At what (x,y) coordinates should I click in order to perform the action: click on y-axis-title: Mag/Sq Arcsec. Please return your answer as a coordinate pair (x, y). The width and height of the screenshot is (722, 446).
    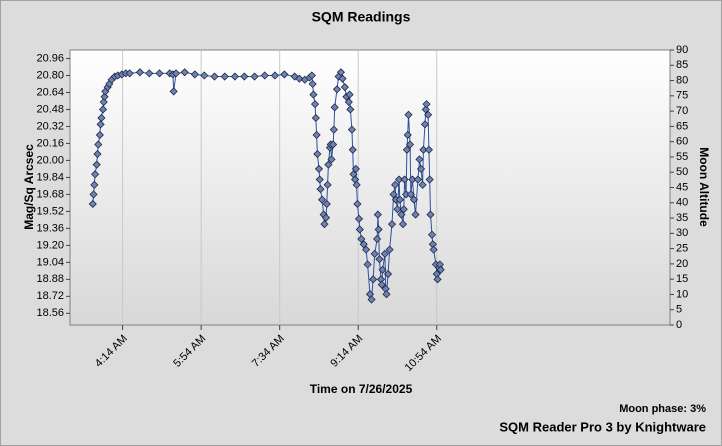
    Looking at the image, I should click on (29, 187).